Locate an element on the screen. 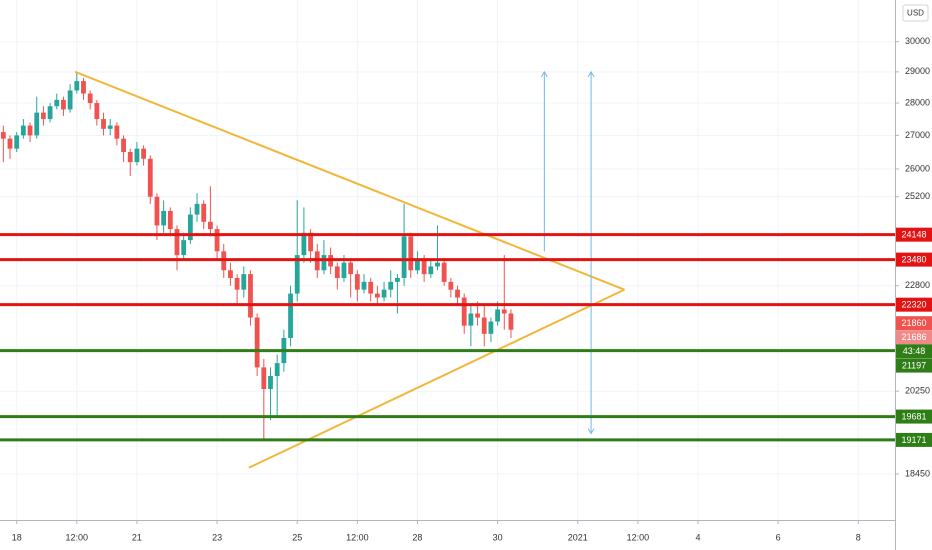  currency-box is located at coordinates (915, 13).